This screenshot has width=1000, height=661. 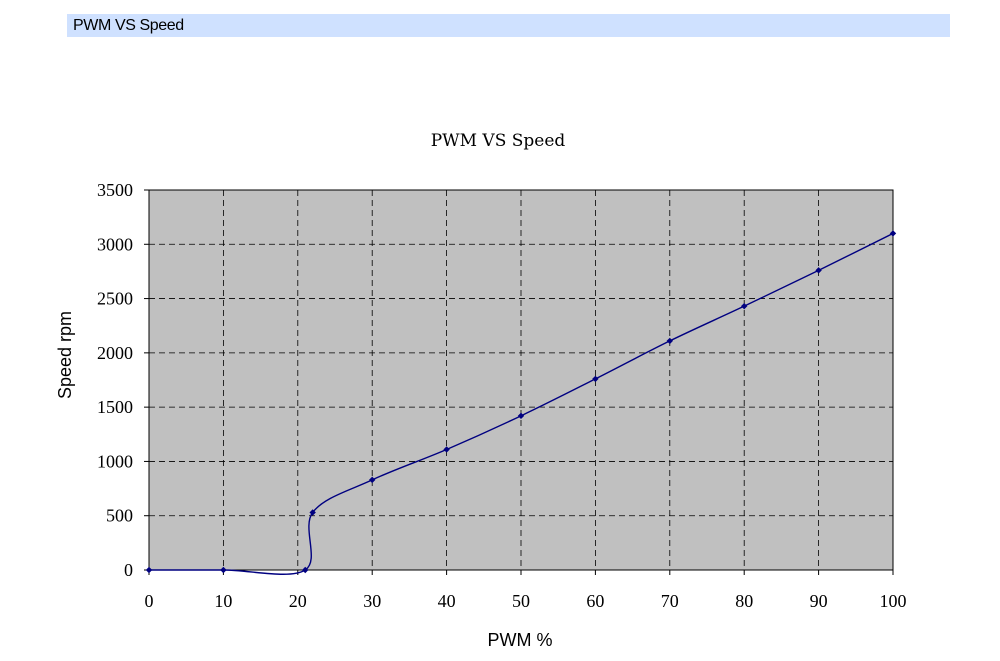 I want to click on x-tick-label: 40, so click(x=447, y=601).